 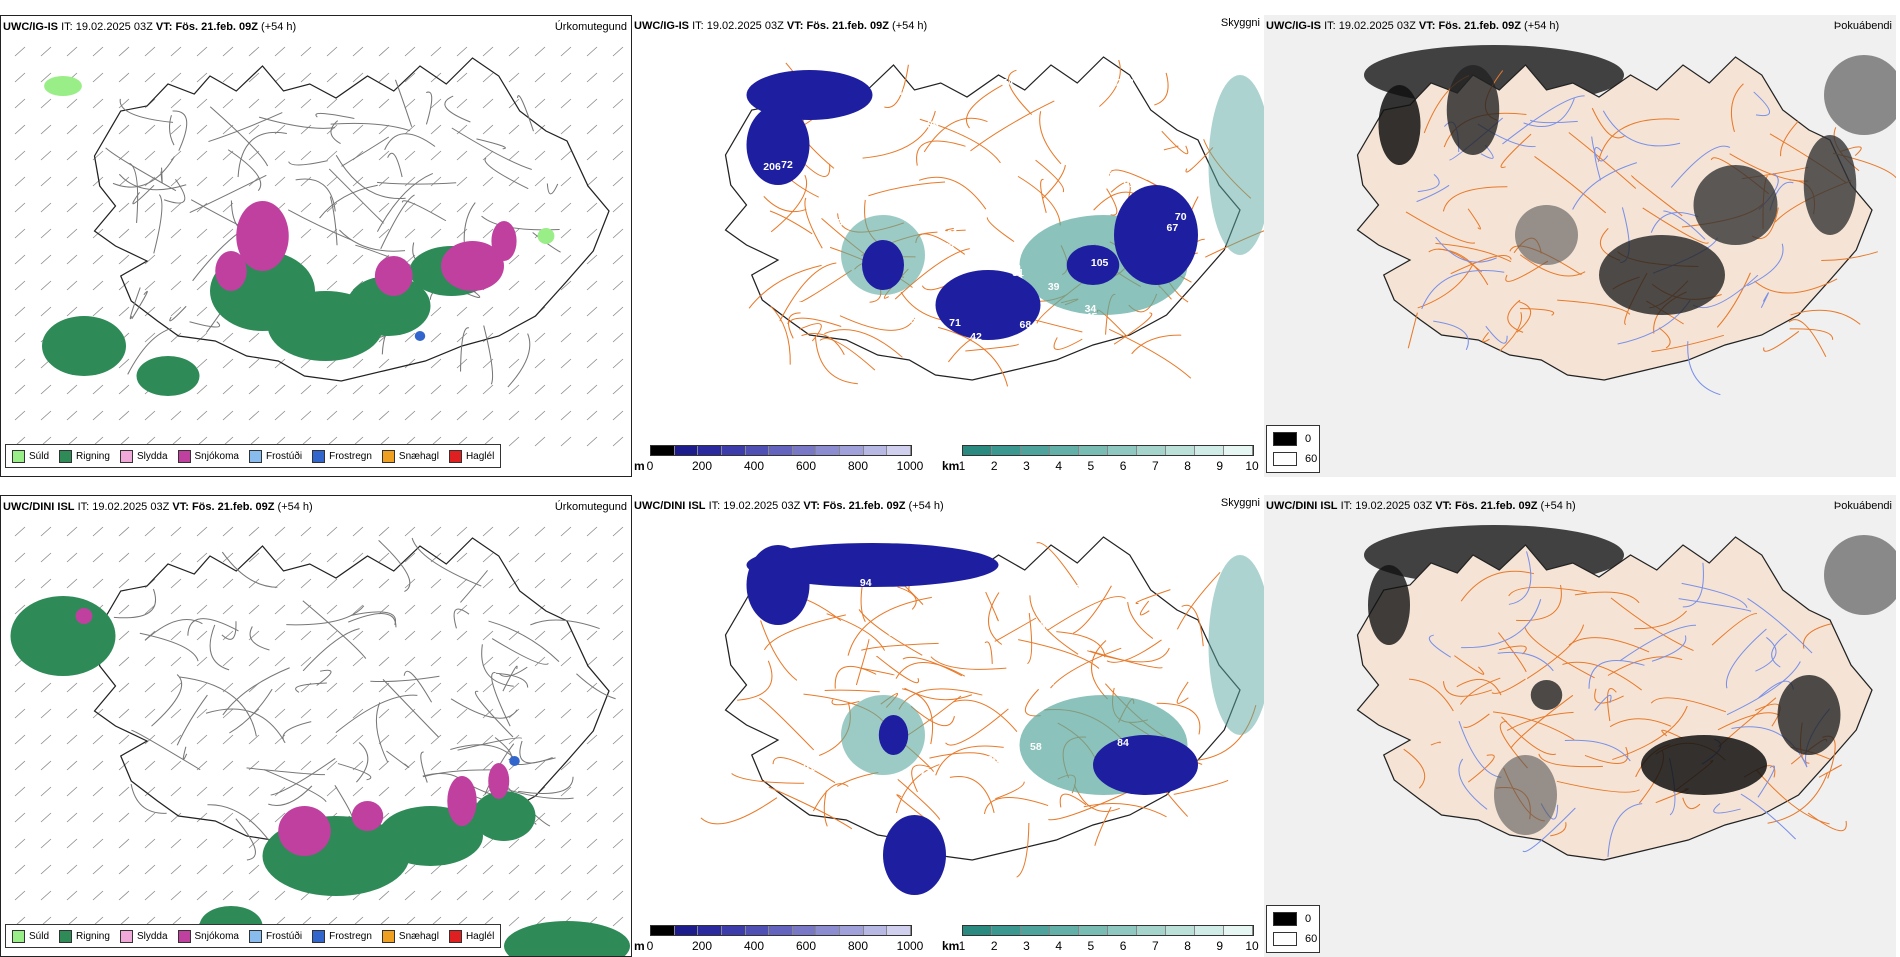 What do you see at coordinates (1115, 574) in the screenshot?
I see `cloud-base-label: 75` at bounding box center [1115, 574].